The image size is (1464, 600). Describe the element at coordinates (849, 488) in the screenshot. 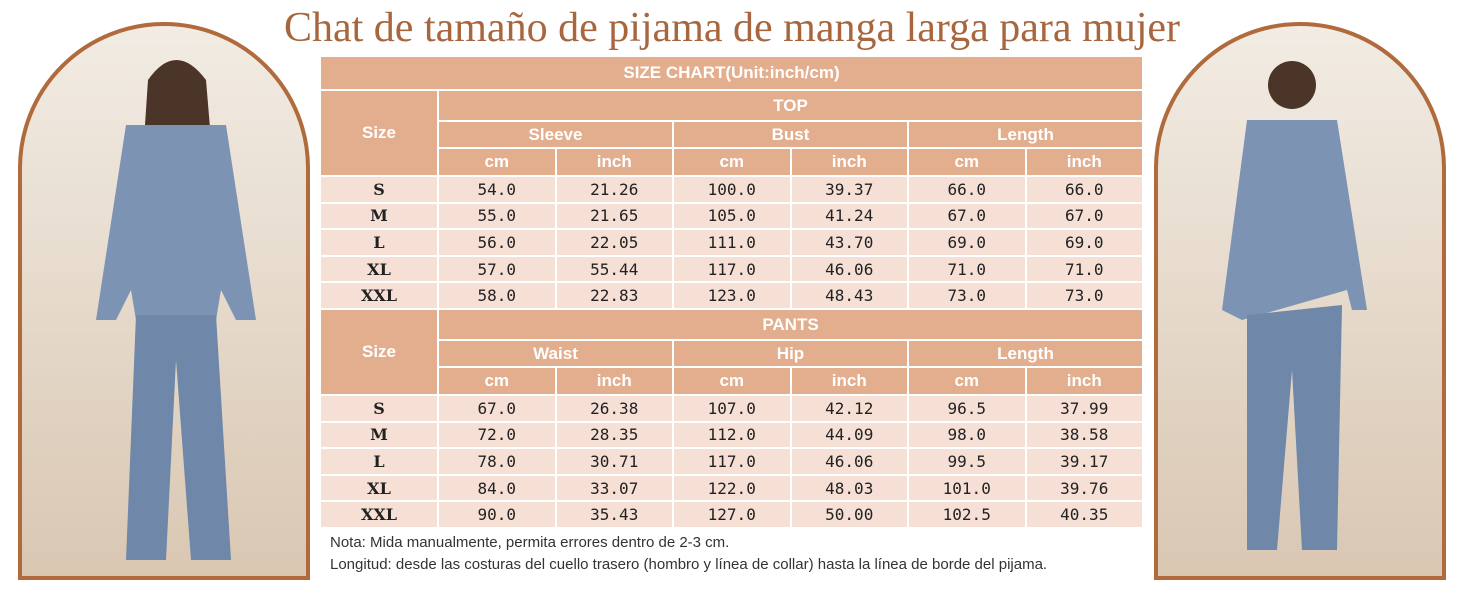

I see `measurement: 48.03` at that location.